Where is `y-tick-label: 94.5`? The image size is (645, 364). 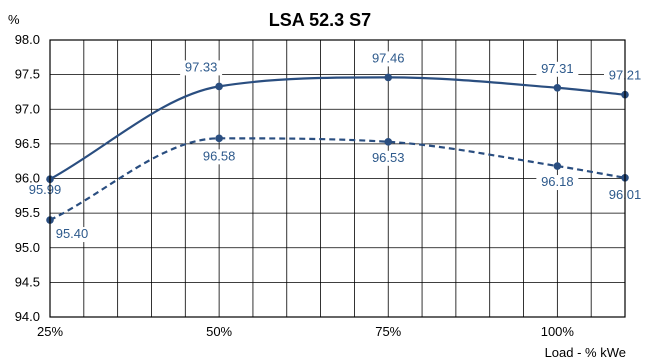
y-tick-label: 94.5 is located at coordinates (27, 281).